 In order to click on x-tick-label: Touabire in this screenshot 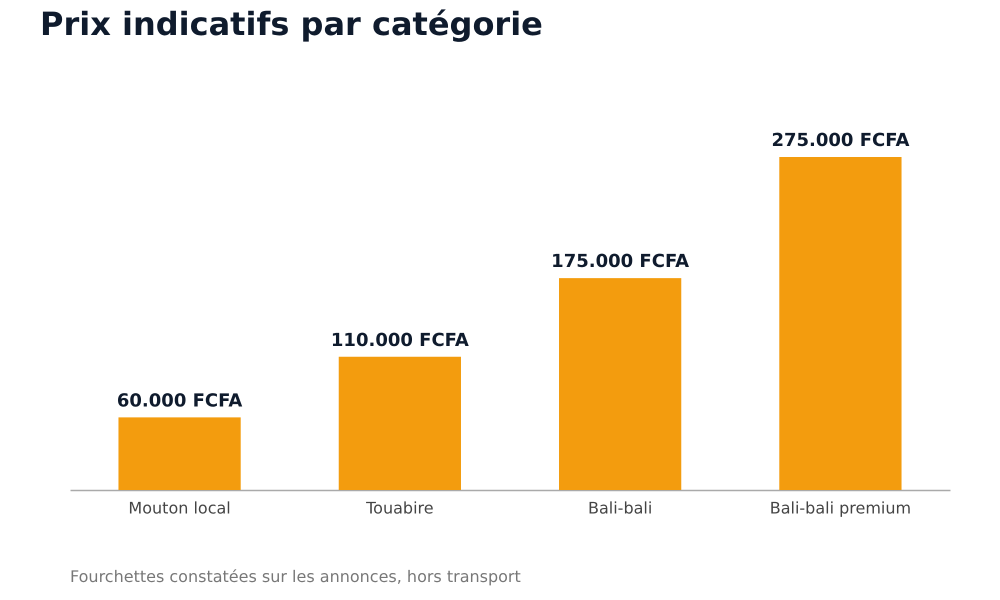, I will do `click(399, 508)`.